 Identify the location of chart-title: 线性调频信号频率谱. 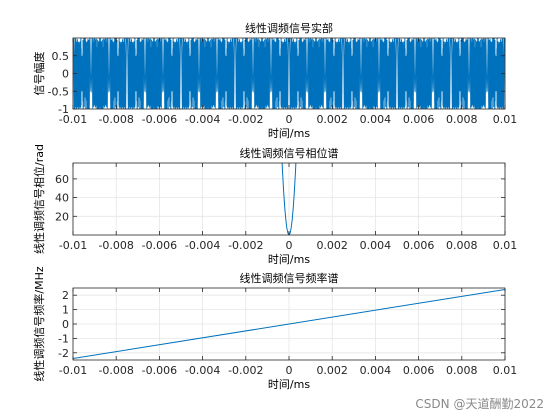
(289, 278).